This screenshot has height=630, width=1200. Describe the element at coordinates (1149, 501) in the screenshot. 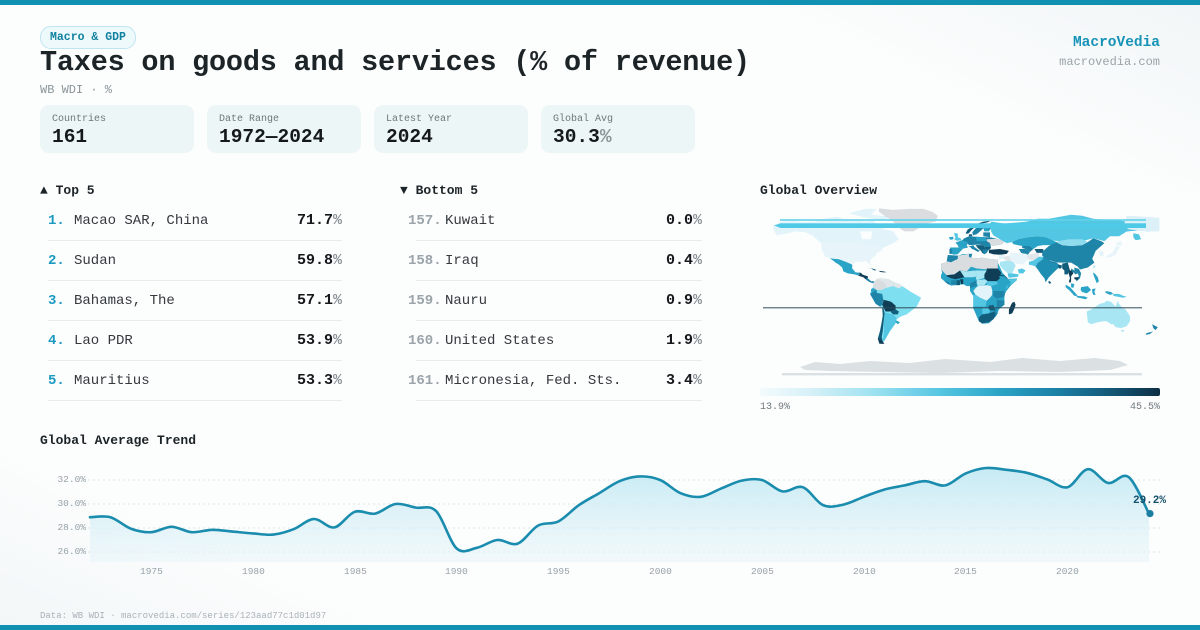

I see `svg-text: 29.2%` at that location.